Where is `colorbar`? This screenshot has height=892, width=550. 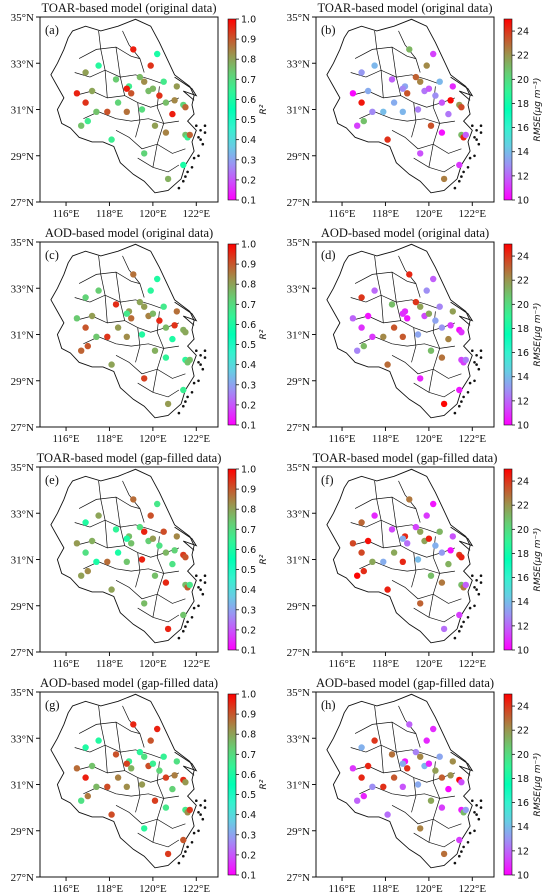
colorbar is located at coordinates (232, 784).